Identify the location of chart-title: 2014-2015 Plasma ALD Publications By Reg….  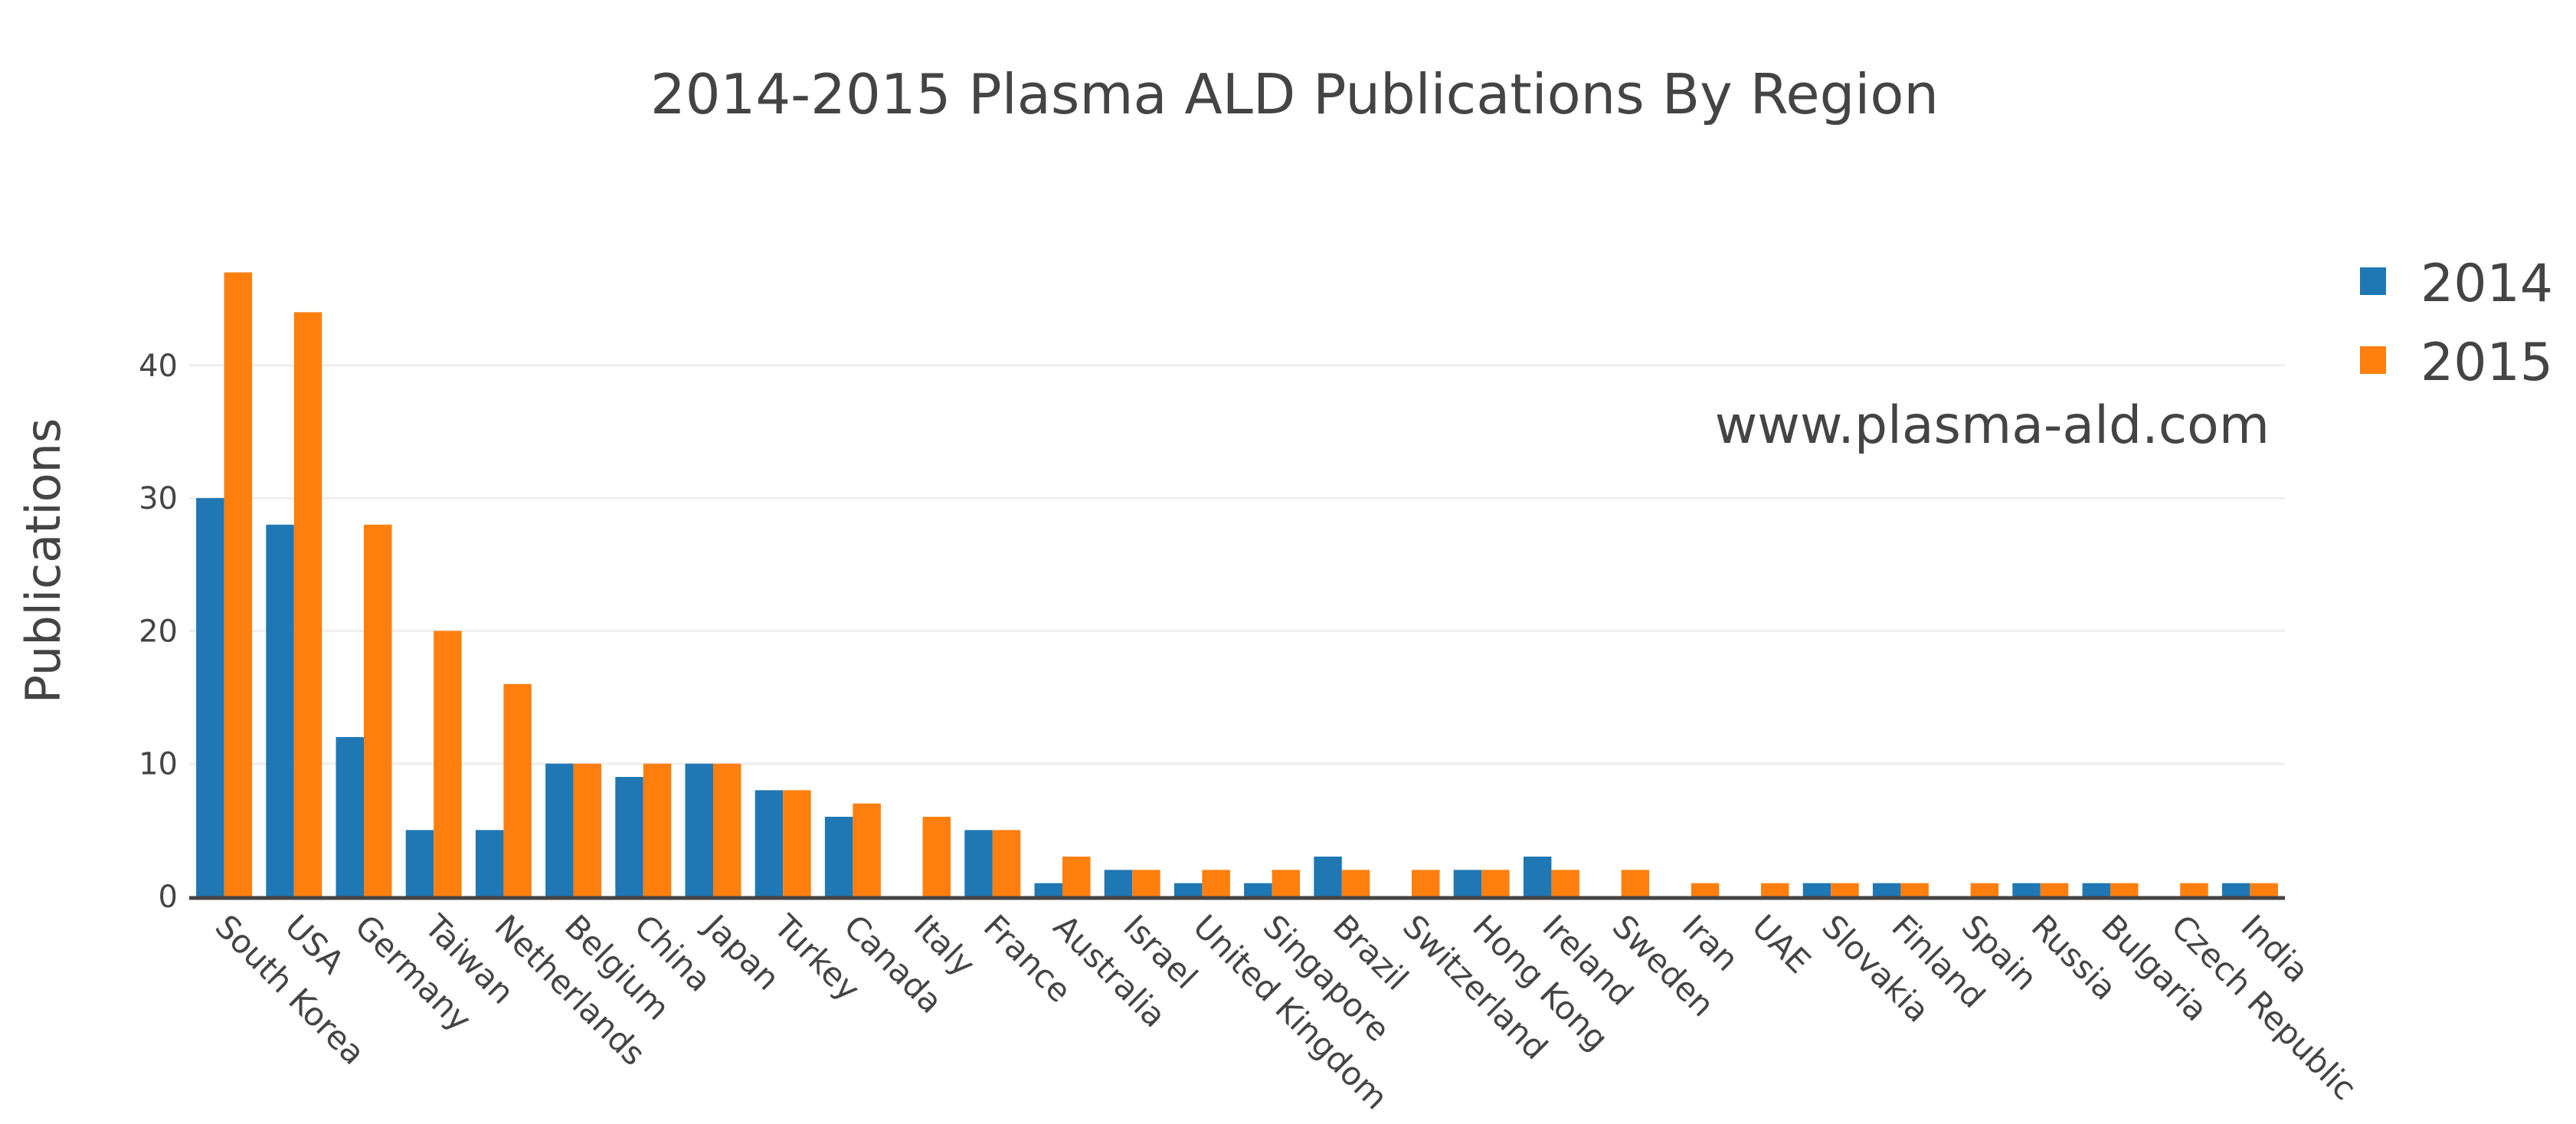
(1294, 94).